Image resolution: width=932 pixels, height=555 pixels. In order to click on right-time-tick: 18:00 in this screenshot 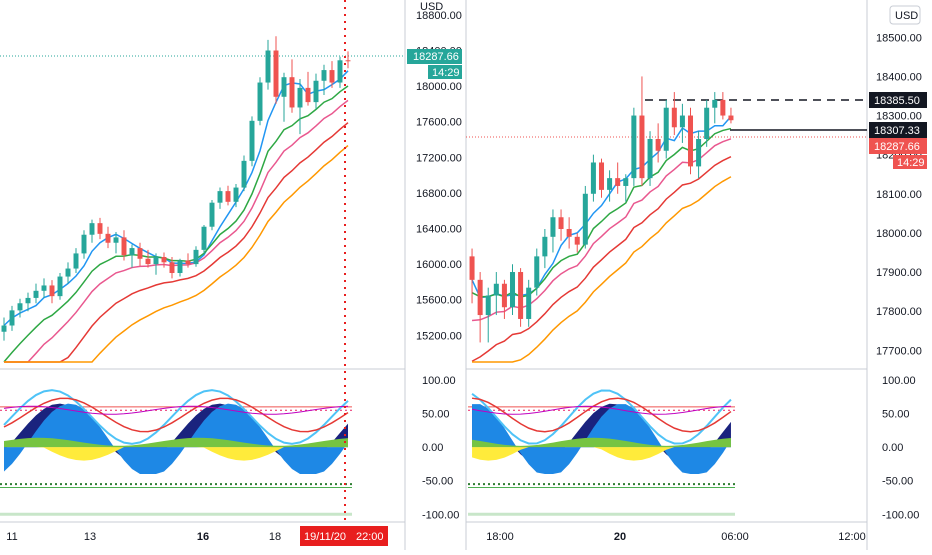, I will do `click(500, 537)`.